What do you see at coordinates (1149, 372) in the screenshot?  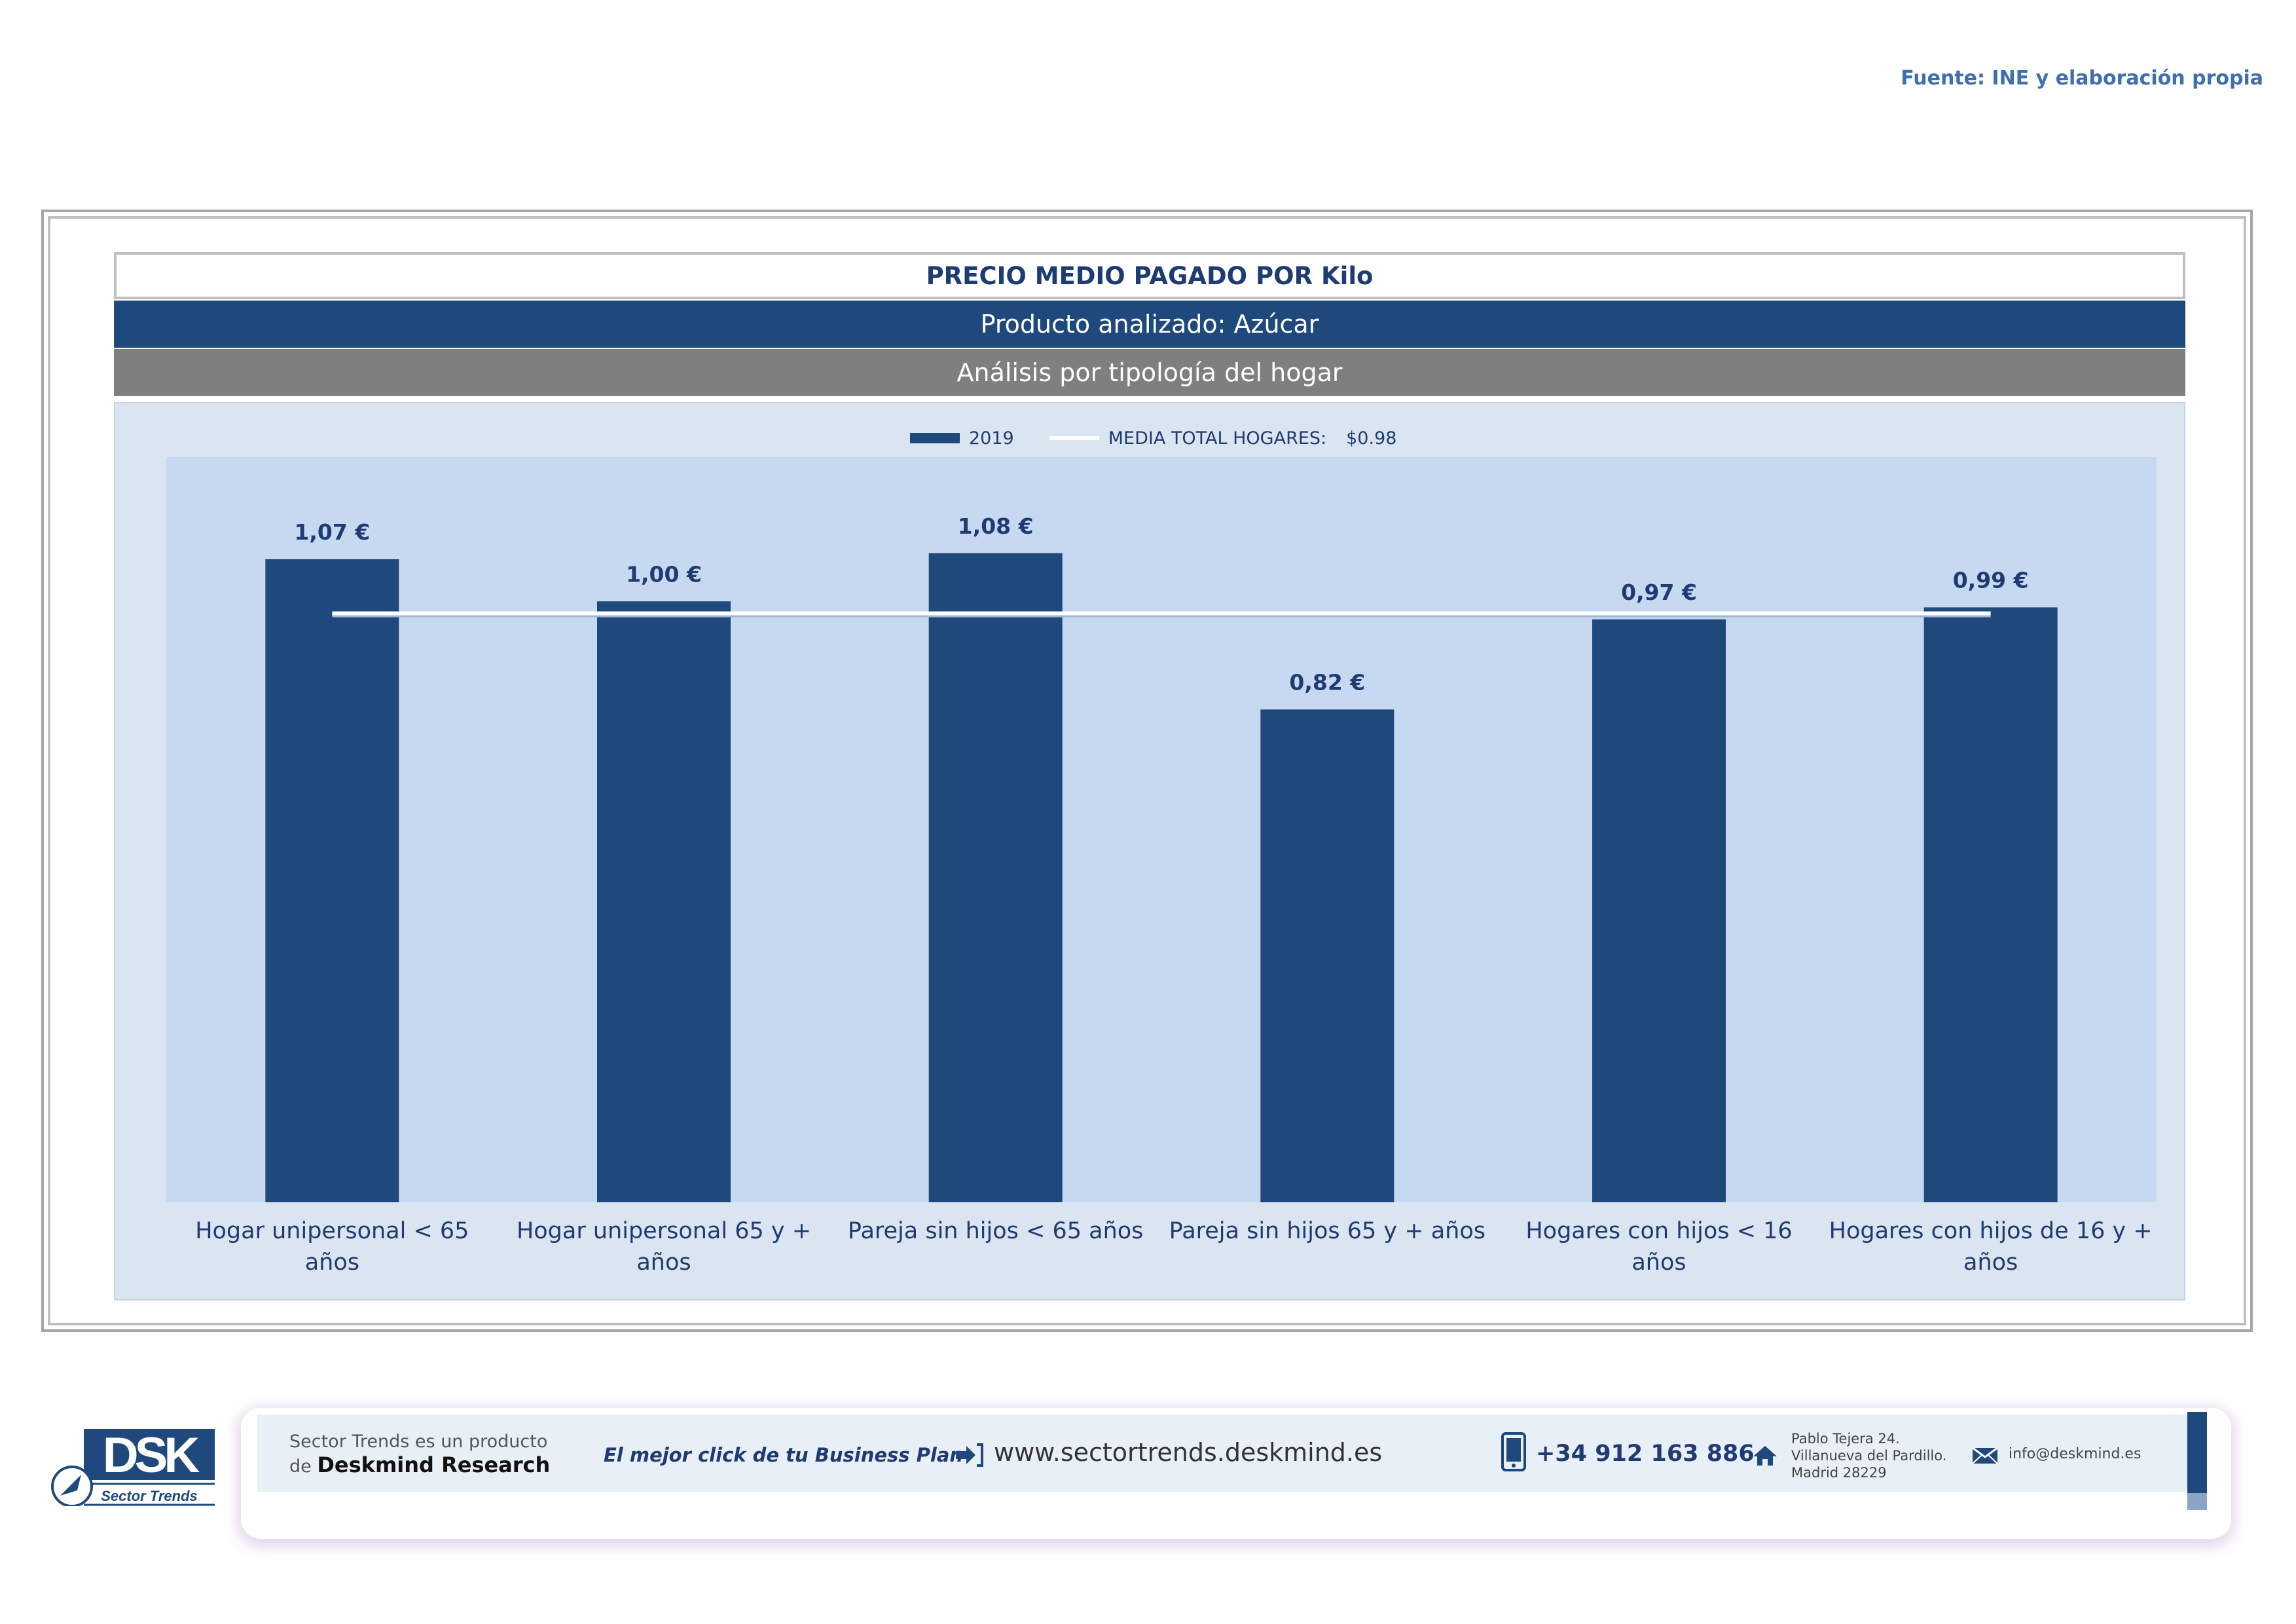 I see `analysis-banner: Análisis por tipología del hogar` at bounding box center [1149, 372].